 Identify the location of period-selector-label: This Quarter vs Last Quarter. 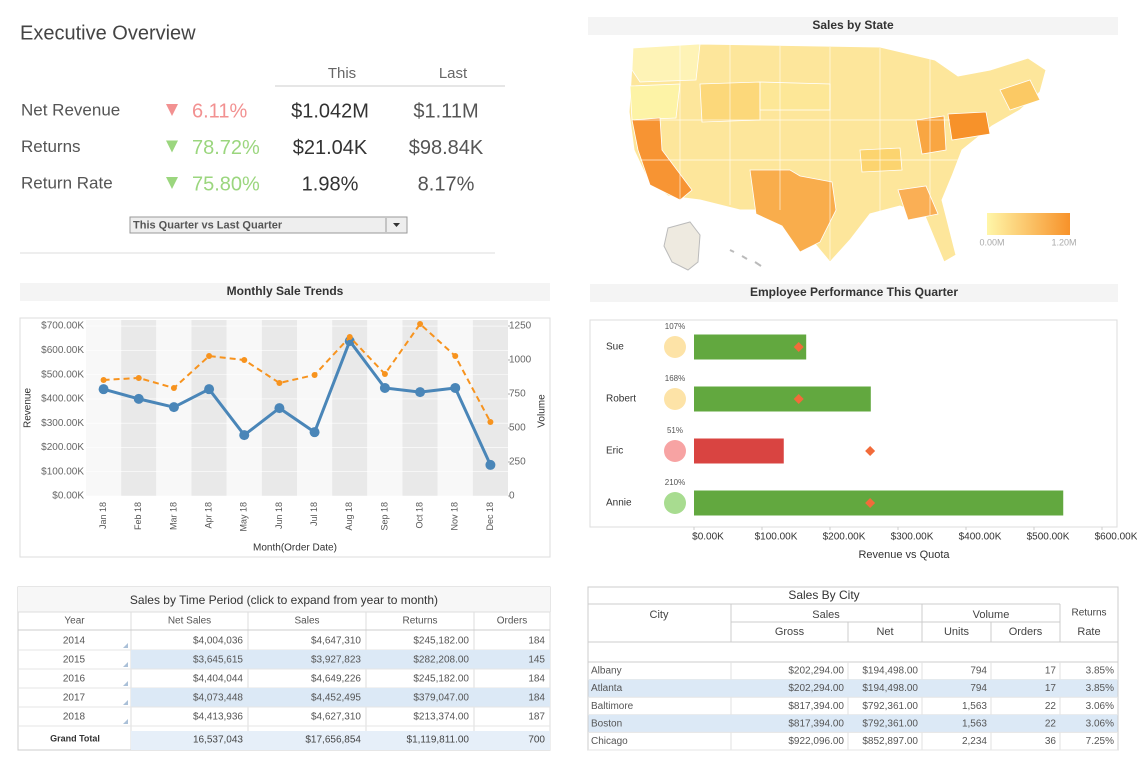
(208, 225).